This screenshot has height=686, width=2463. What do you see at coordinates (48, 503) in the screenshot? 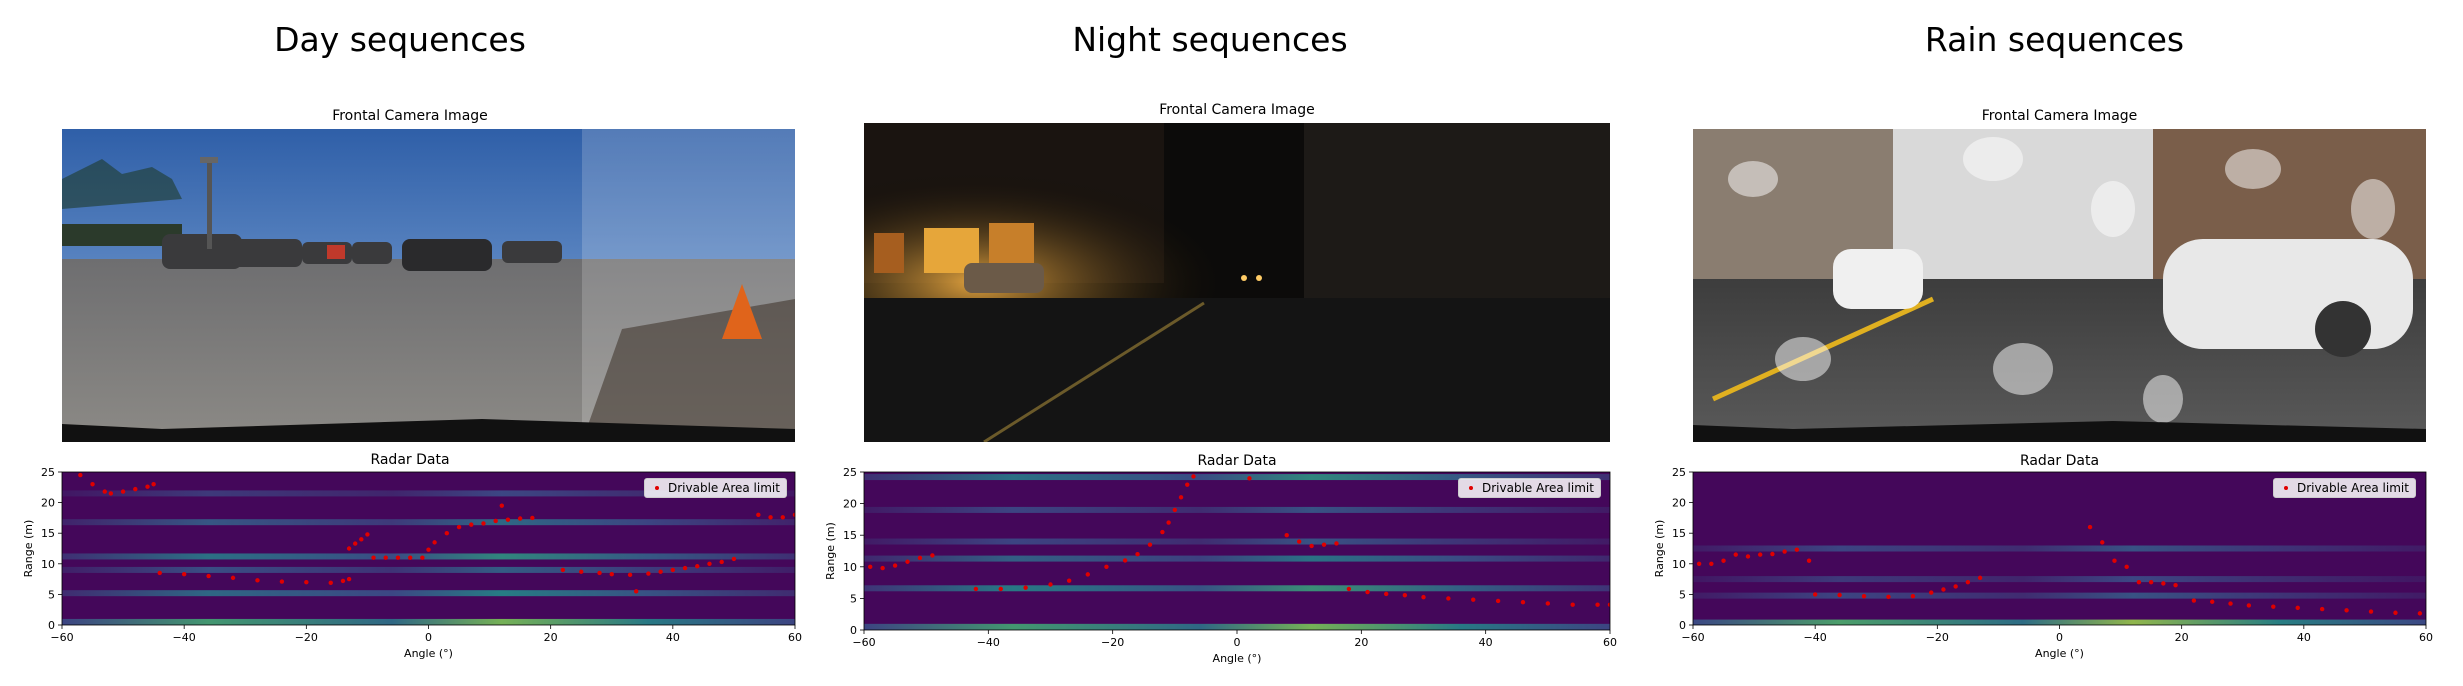
I see `y-tick-label: 20` at bounding box center [48, 503].